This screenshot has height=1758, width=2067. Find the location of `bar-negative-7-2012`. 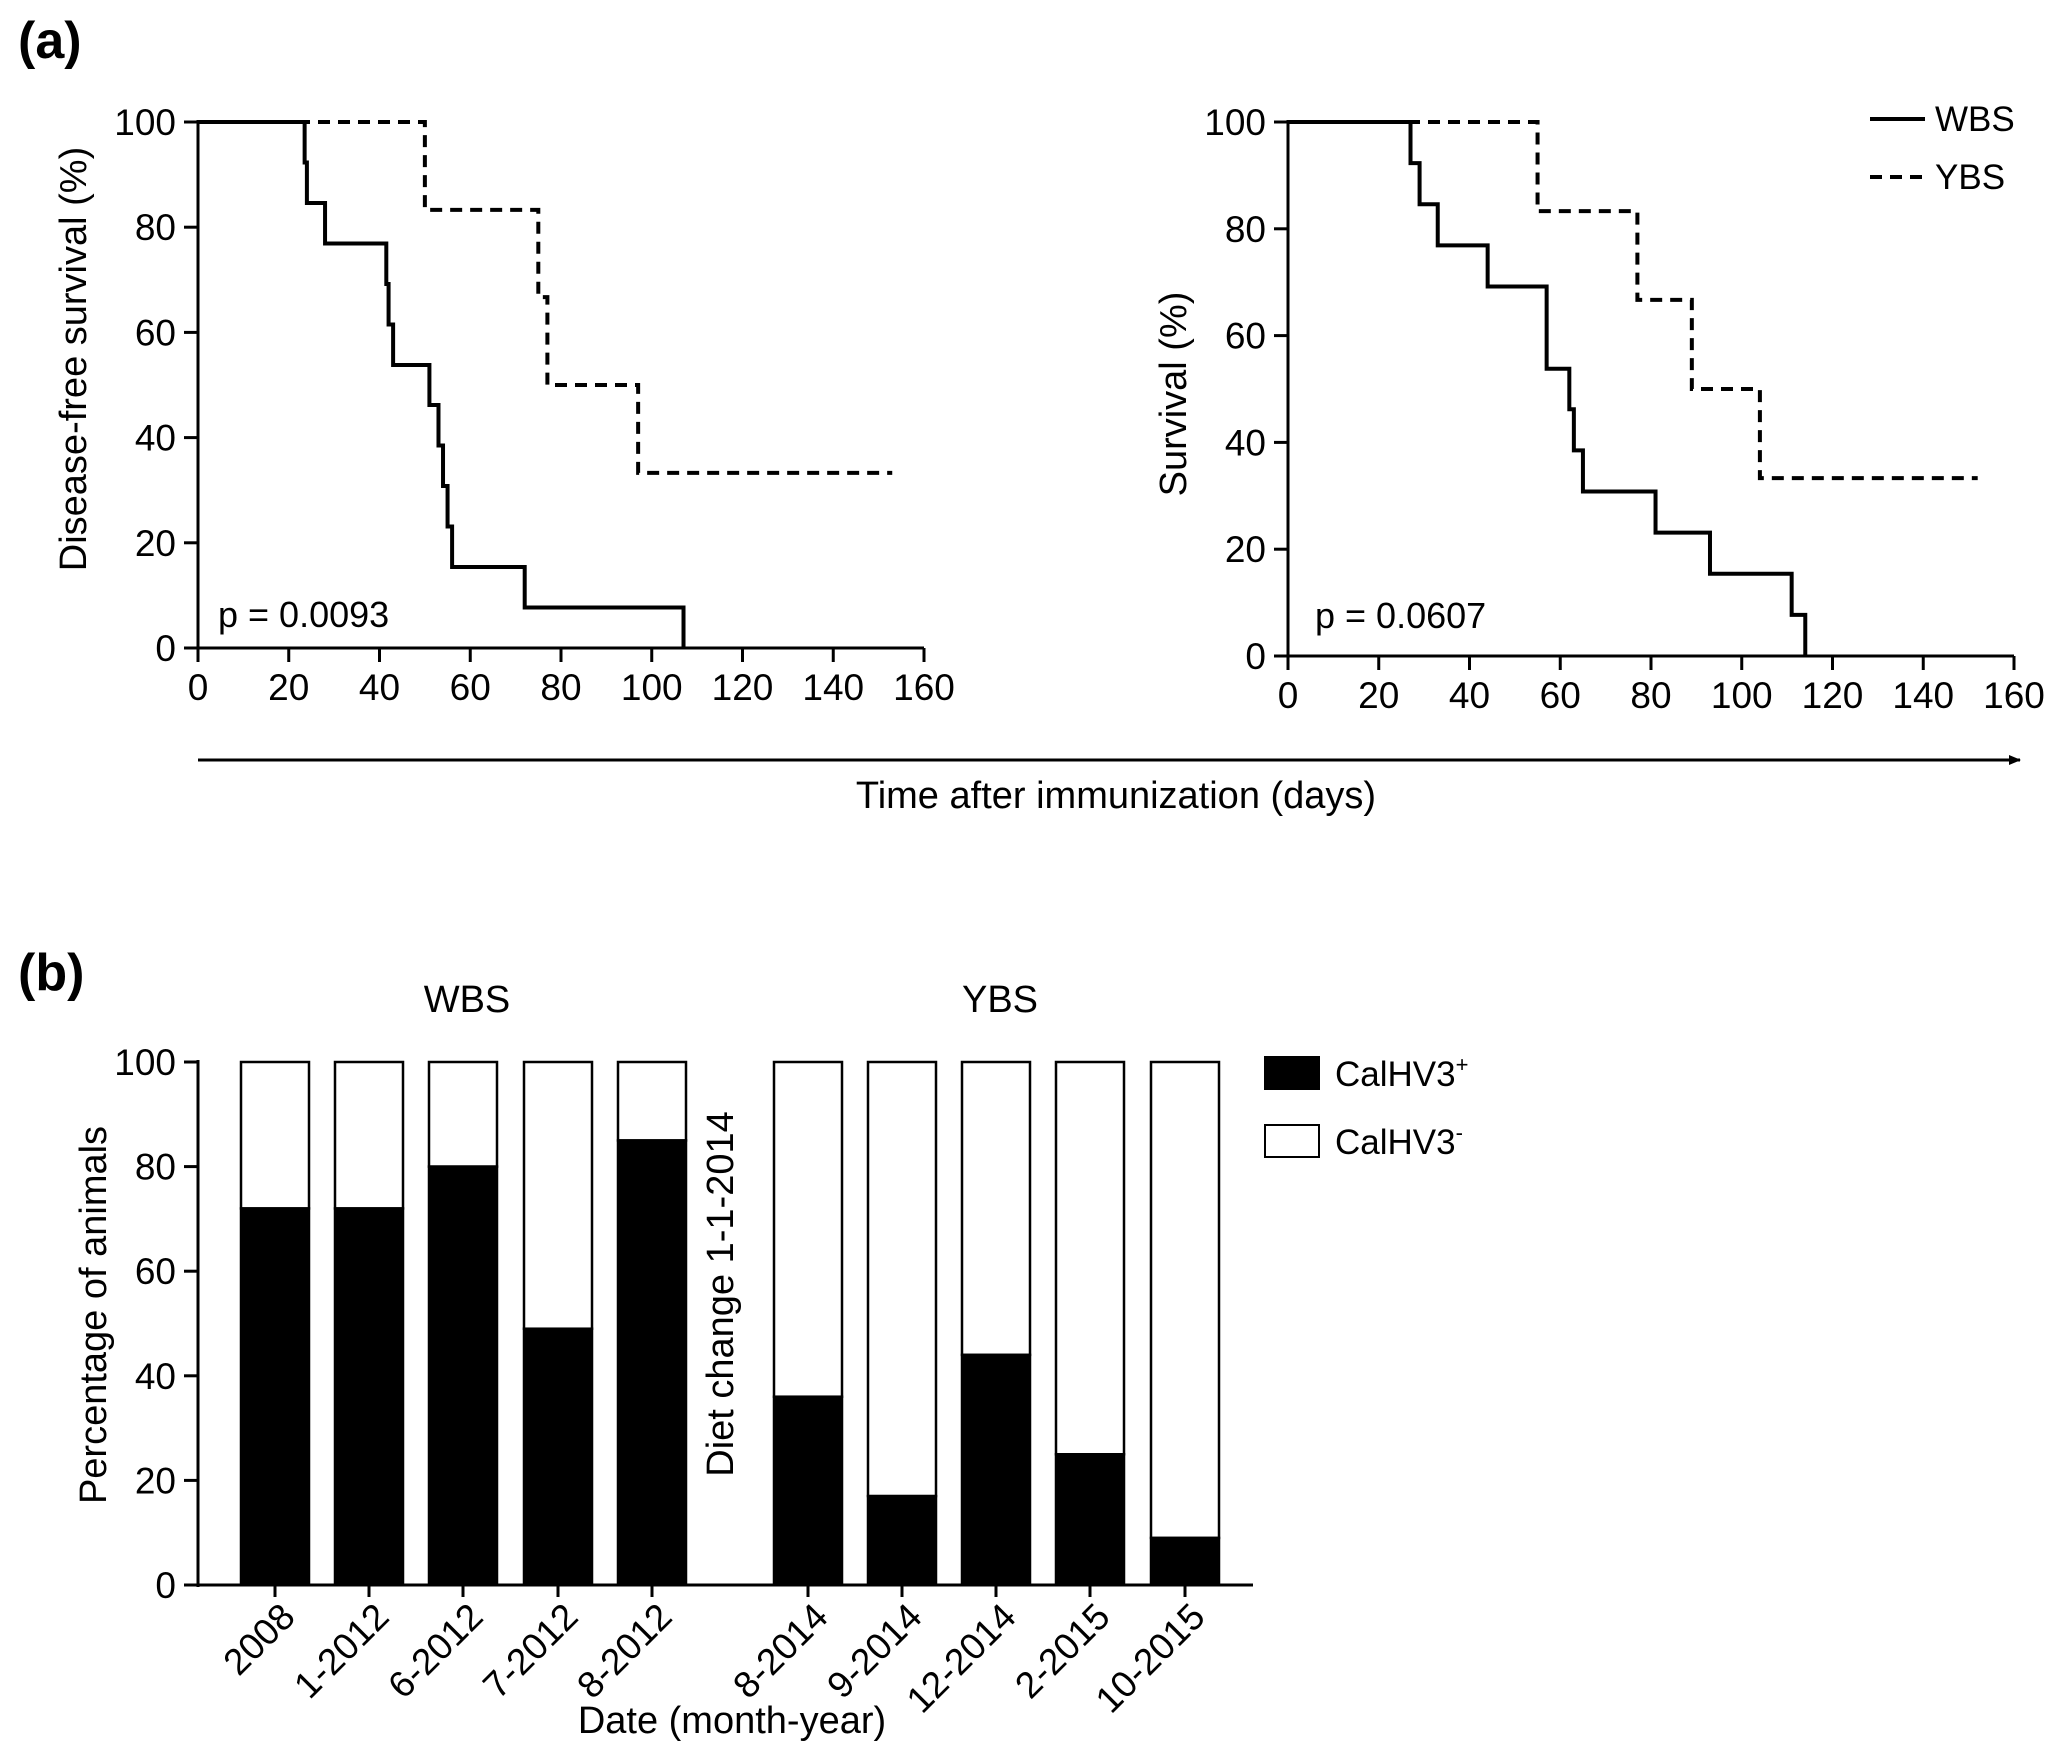

bar-negative-7-2012 is located at coordinates (558, 1195).